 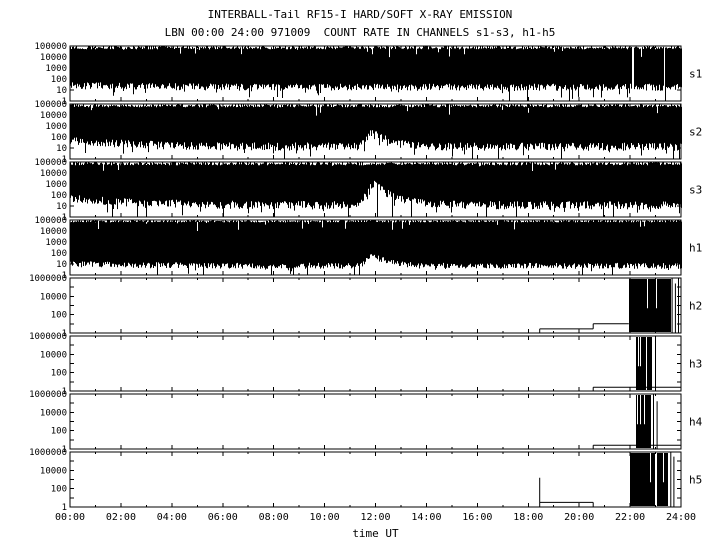 I want to click on x-tick-label: 00:00, so click(x=70, y=517).